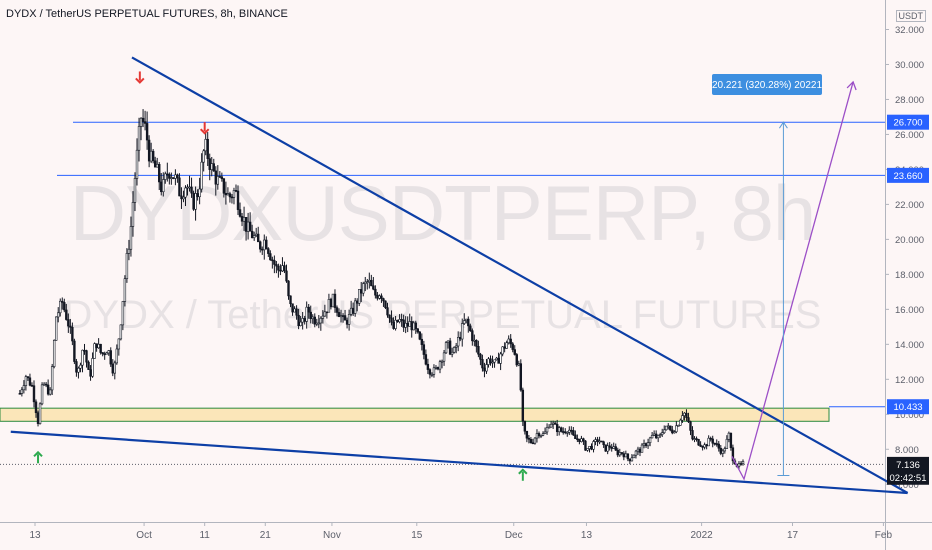  Describe the element at coordinates (140, 77) in the screenshot. I see `arrow-down-icon` at that location.